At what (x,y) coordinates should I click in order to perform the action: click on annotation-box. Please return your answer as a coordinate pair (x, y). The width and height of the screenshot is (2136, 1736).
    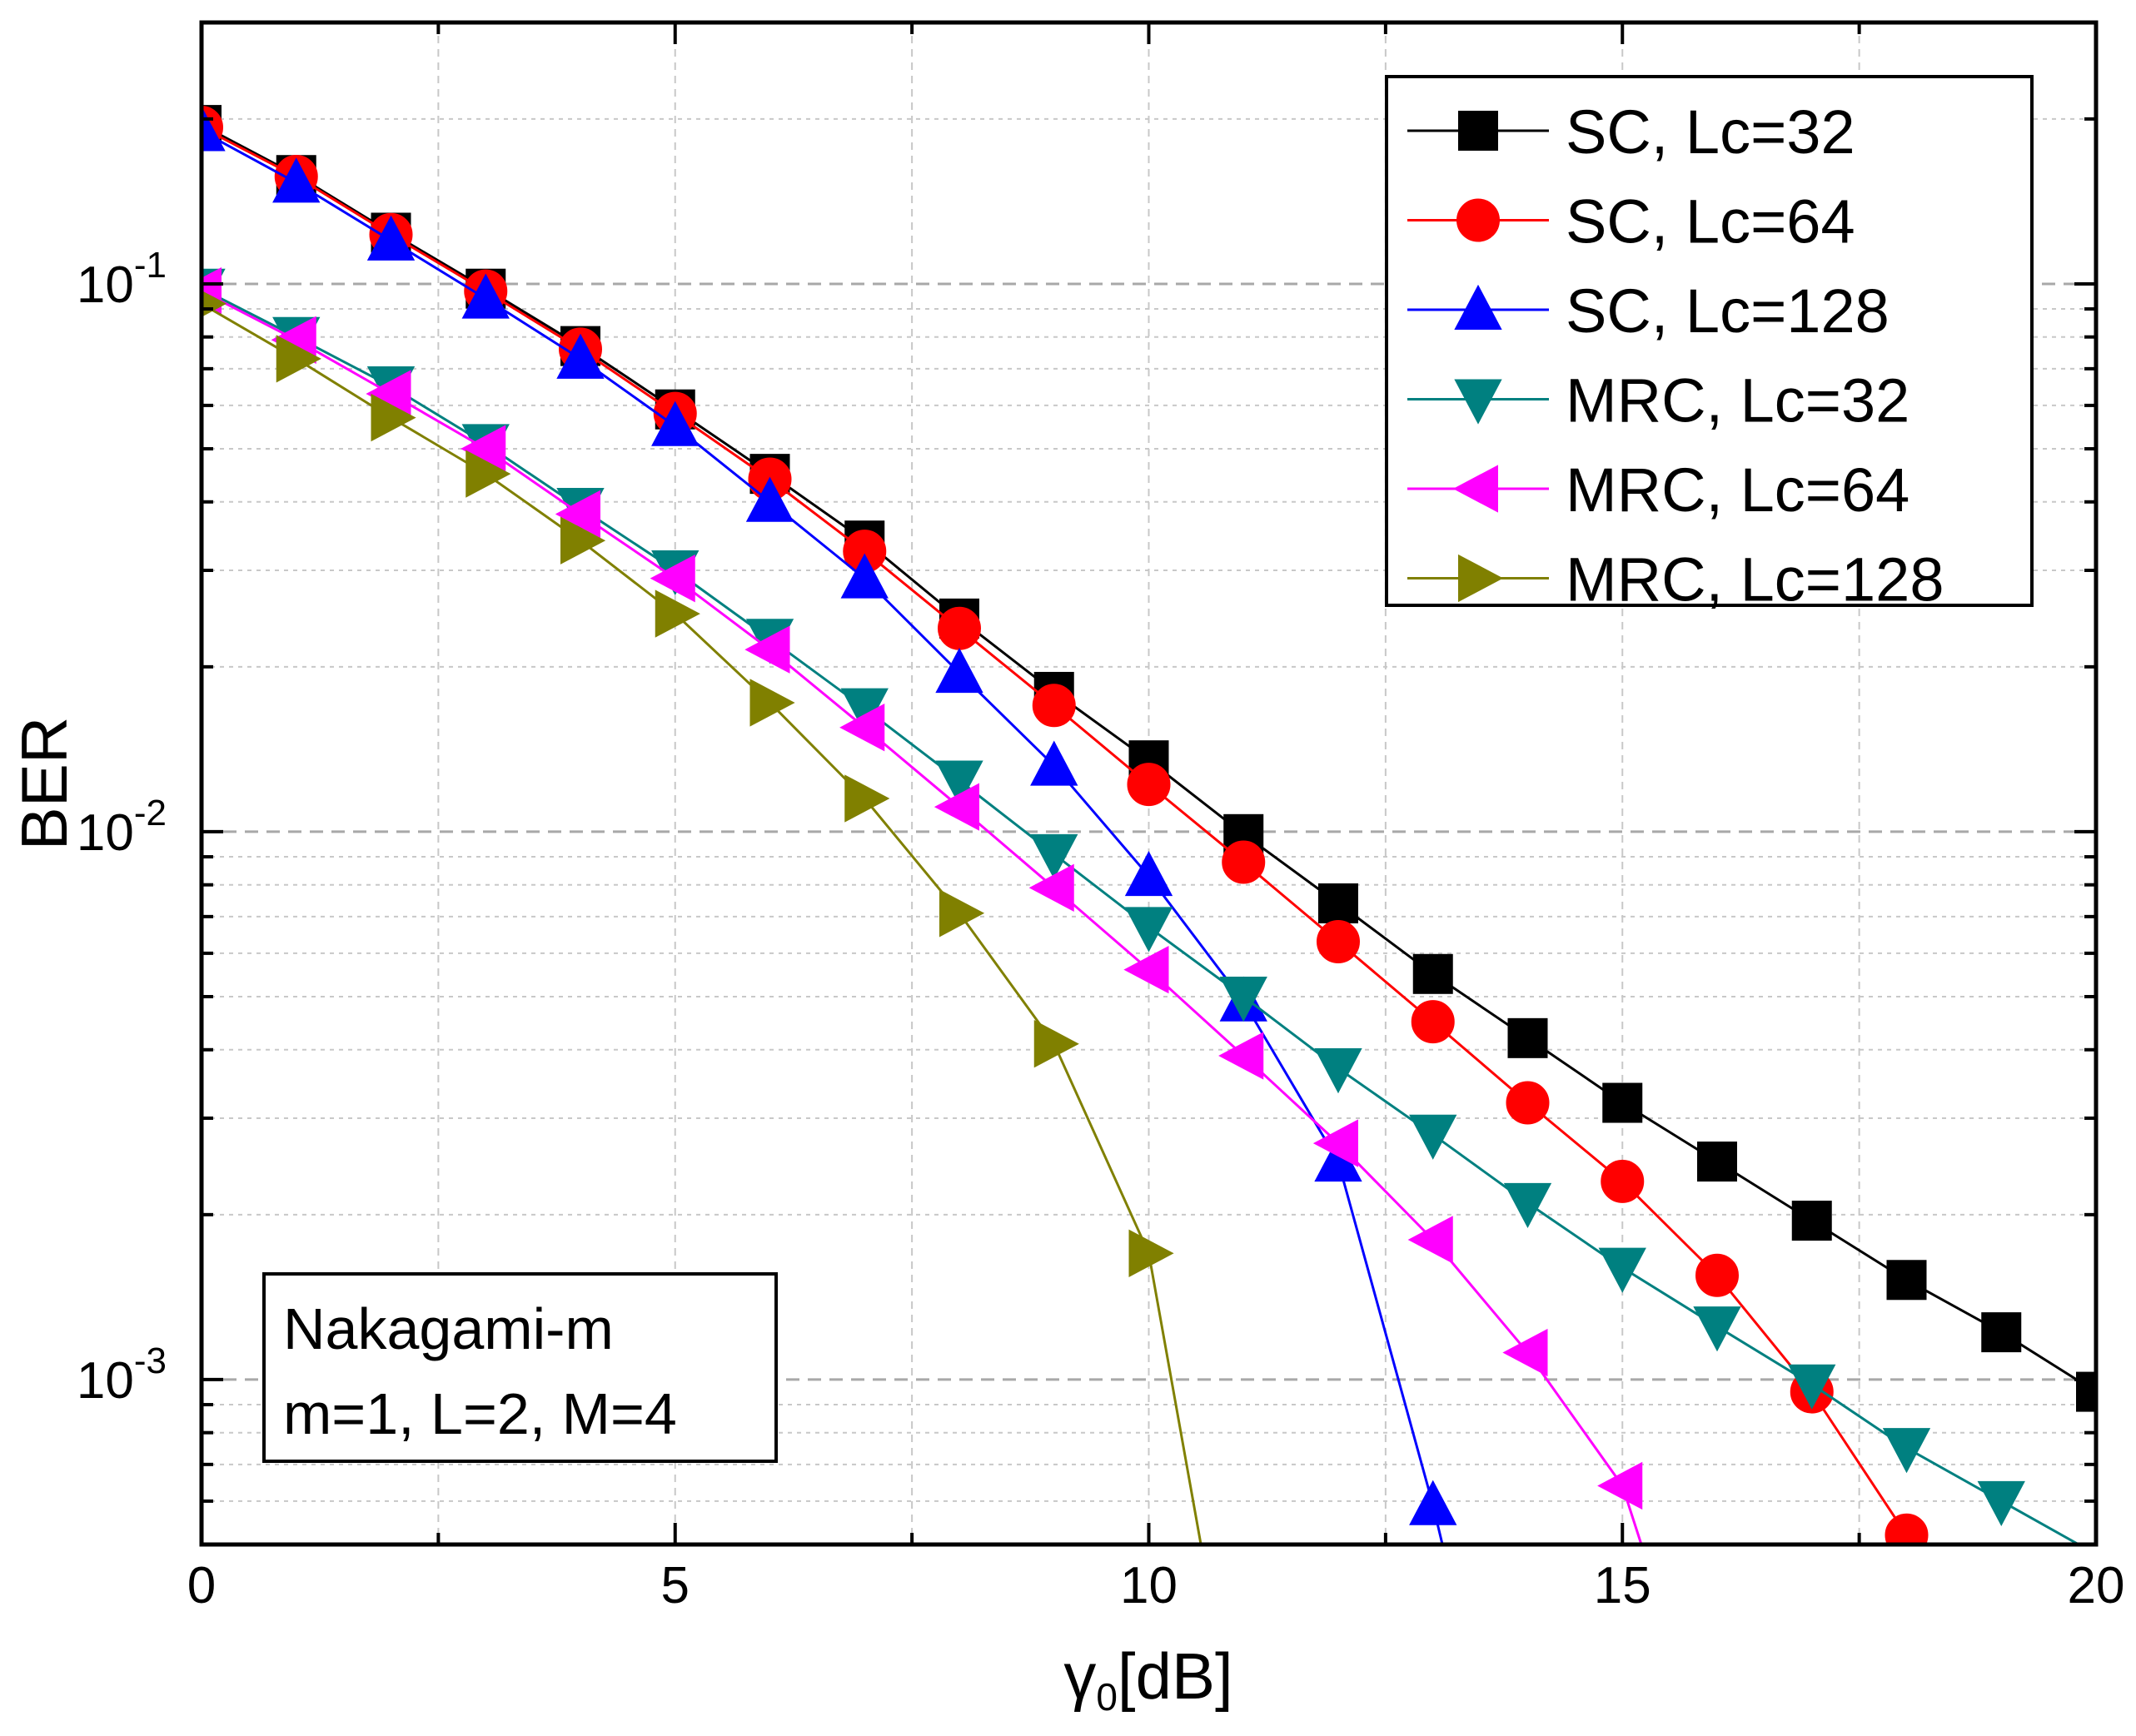
    Looking at the image, I should click on (520, 1367).